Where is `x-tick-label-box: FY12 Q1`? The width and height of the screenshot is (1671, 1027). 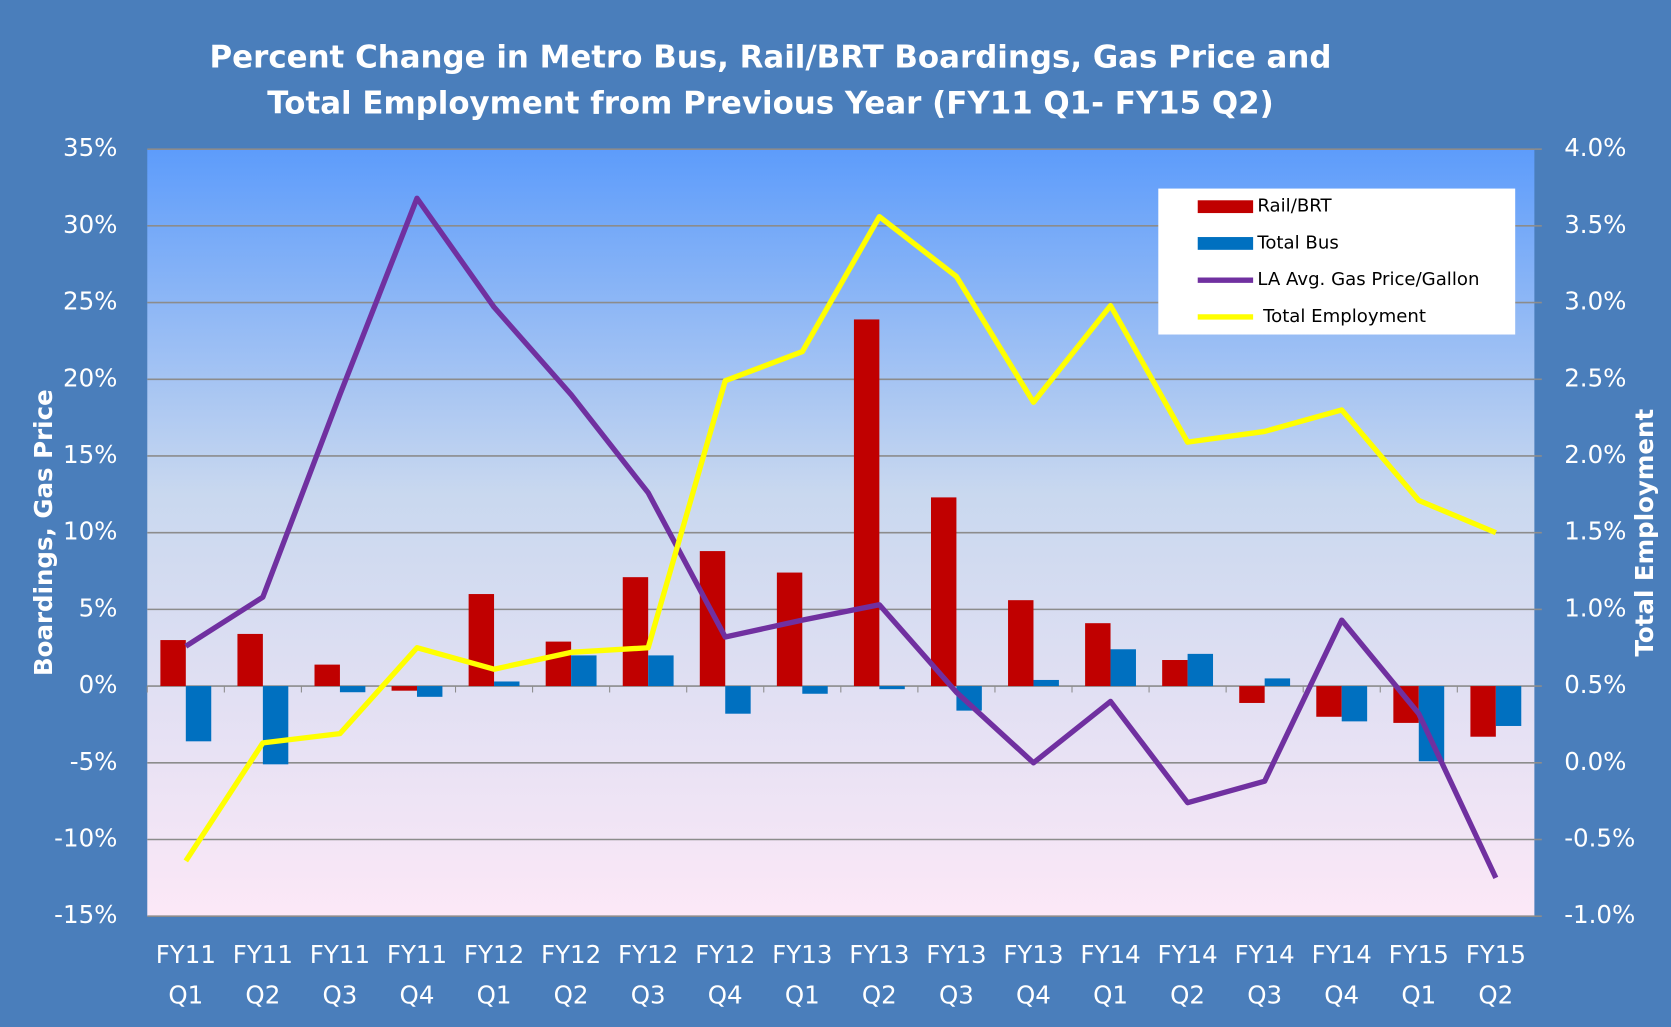
x-tick-label-box: FY12 Q1 is located at coordinates (494, 975).